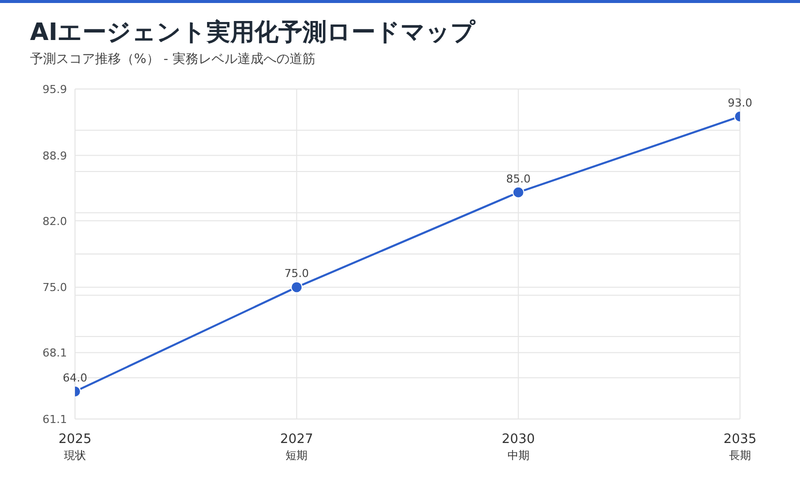  Describe the element at coordinates (253, 32) in the screenshot. I see `chart-title: AIエージェント実用化予測ロードマップ` at that location.